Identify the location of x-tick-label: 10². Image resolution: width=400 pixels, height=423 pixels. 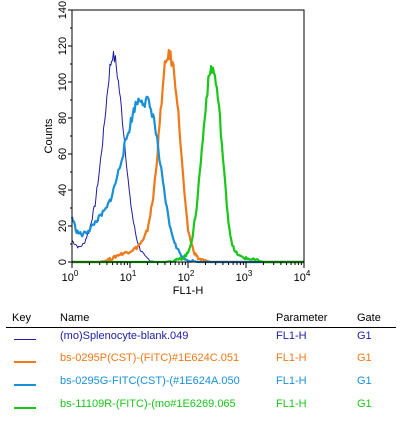
(186, 276).